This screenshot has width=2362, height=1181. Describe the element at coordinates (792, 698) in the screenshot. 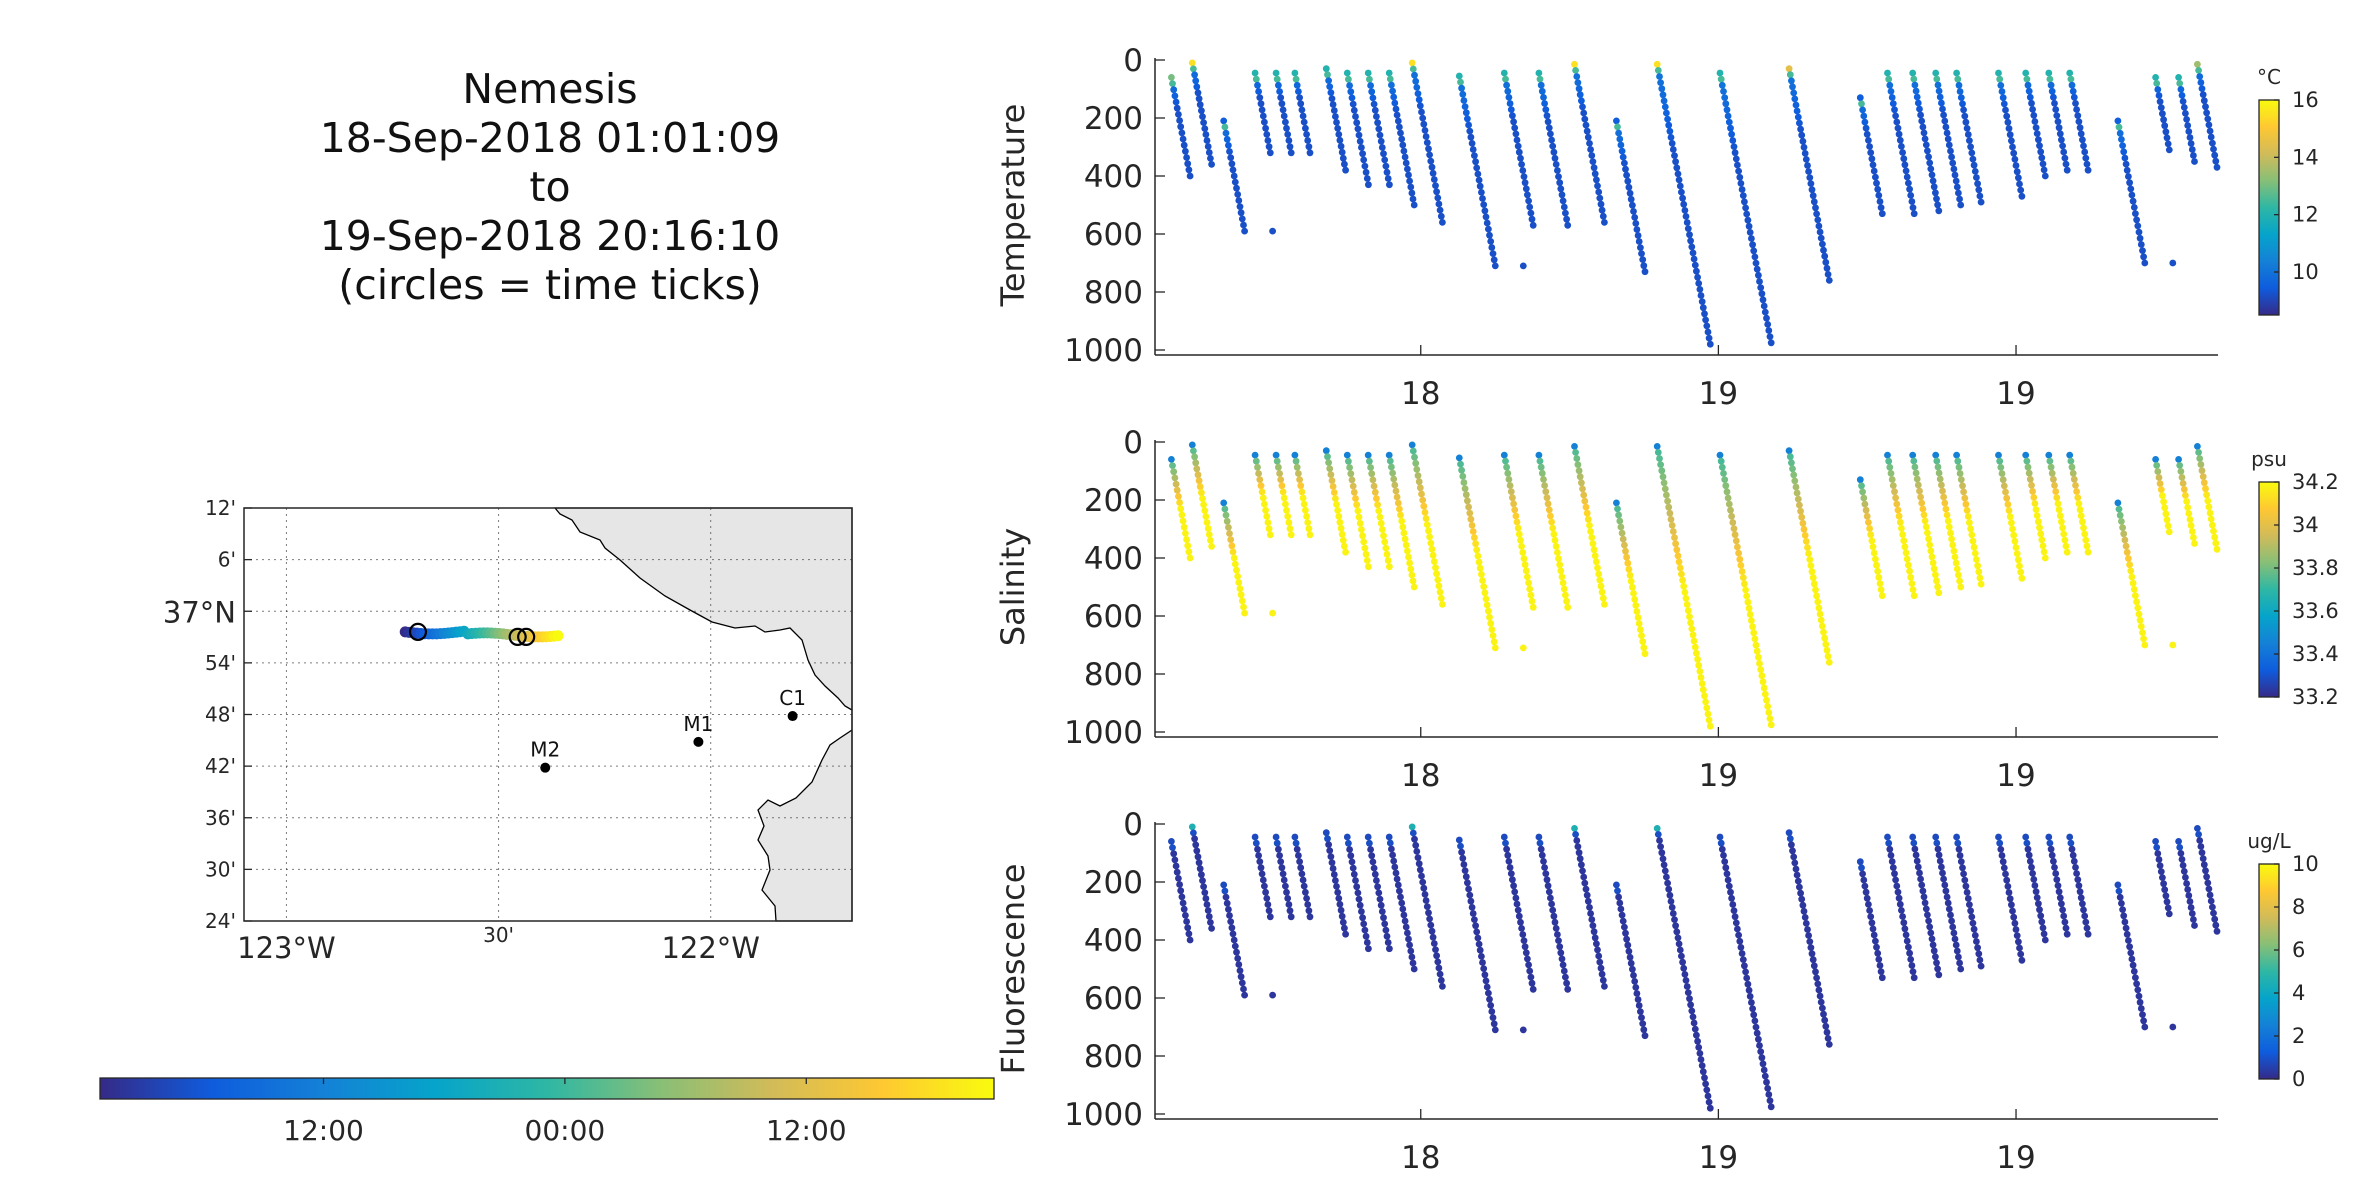

I see `station-label-c1: C1` at that location.